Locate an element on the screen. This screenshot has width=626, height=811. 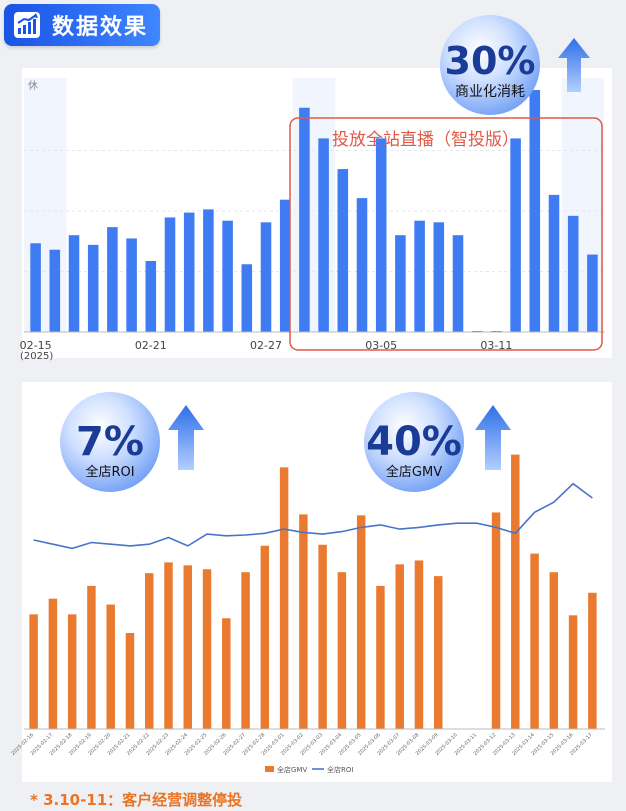
chart2-roi-line is located at coordinates (313, 516).